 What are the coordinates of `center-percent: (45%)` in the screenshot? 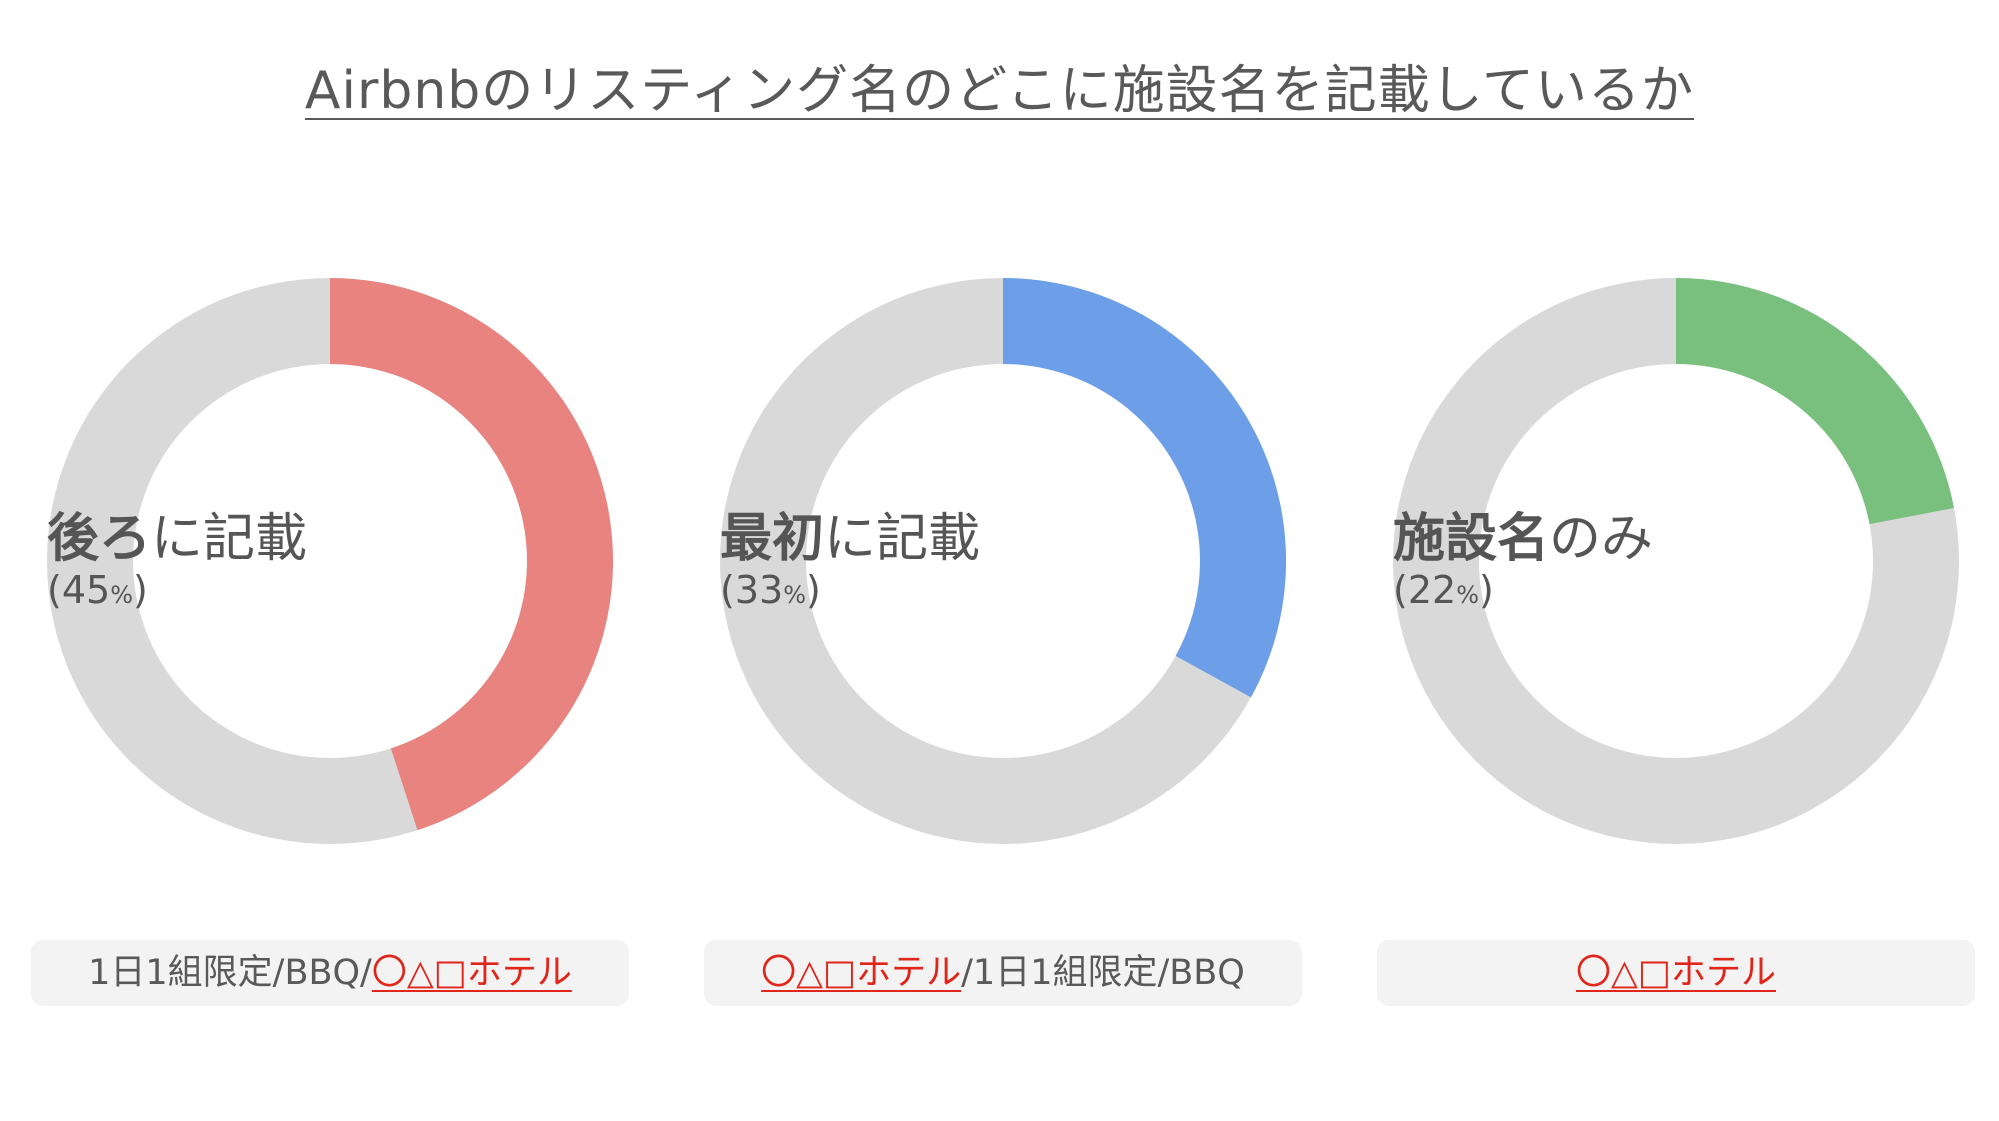 It's located at (330, 590).